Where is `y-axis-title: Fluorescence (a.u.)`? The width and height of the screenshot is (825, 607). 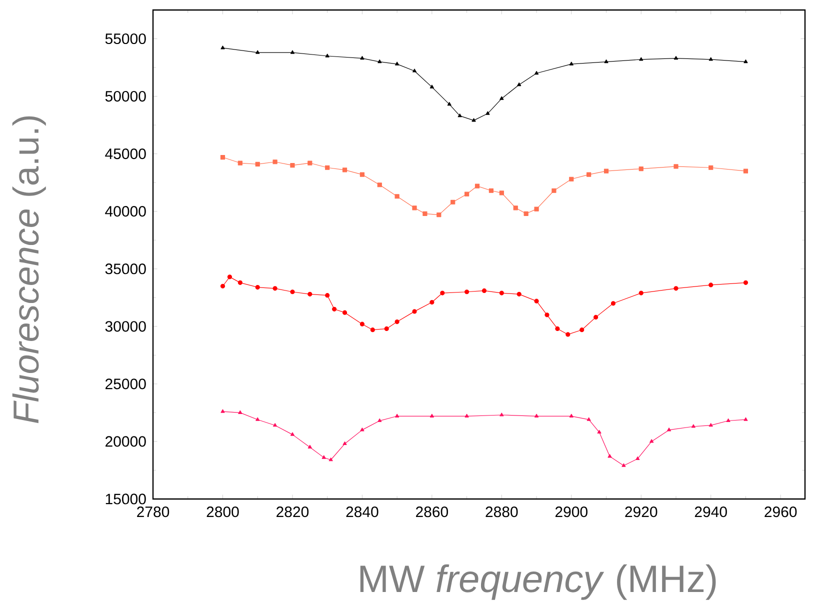
y-axis-title: Fluorescence (a.u.) is located at coordinates (29, 270).